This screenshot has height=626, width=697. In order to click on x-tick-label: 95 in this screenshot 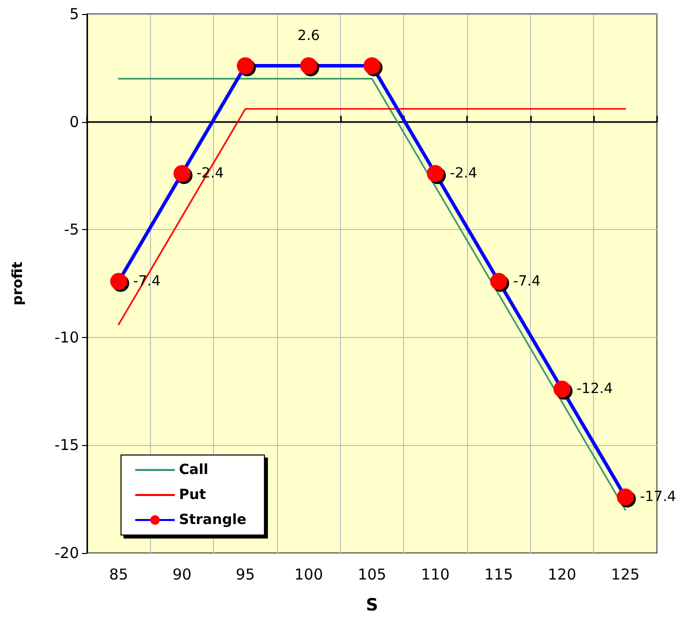, I will do `click(245, 575)`.